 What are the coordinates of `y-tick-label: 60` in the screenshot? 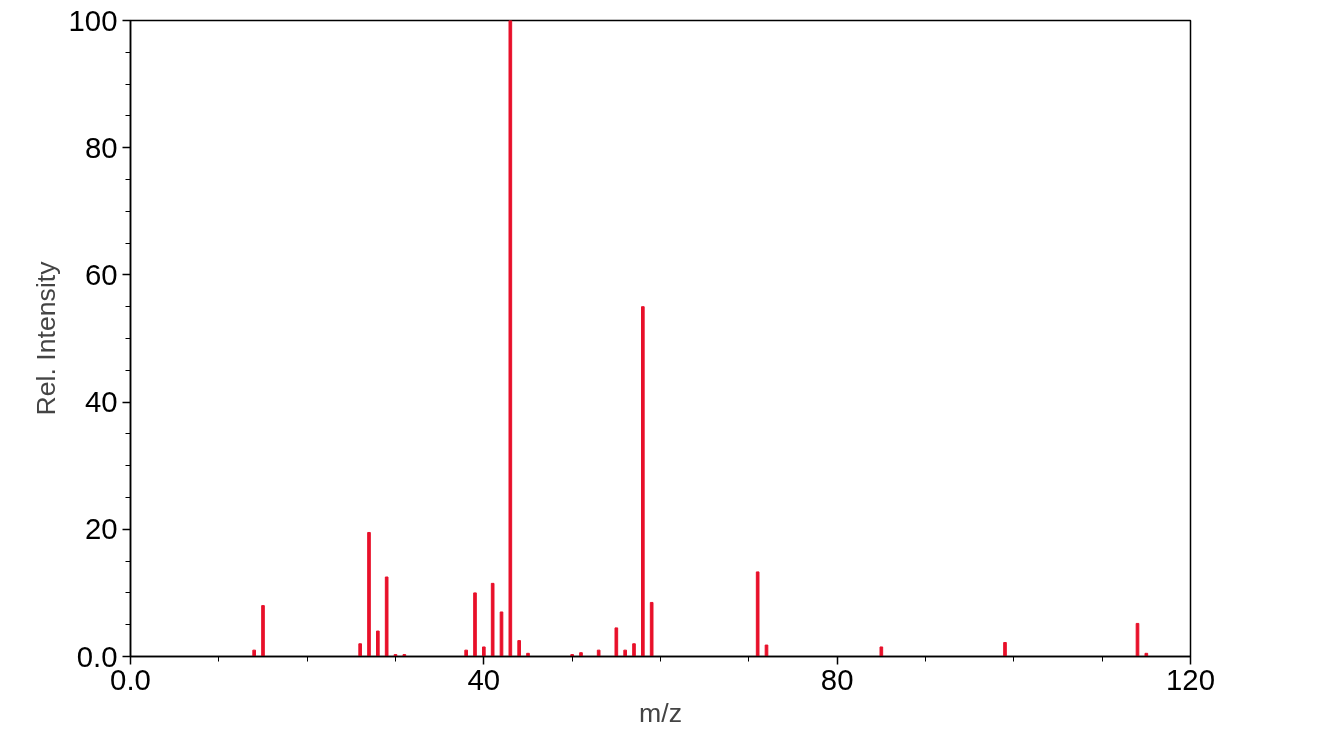 It's located at (101, 274).